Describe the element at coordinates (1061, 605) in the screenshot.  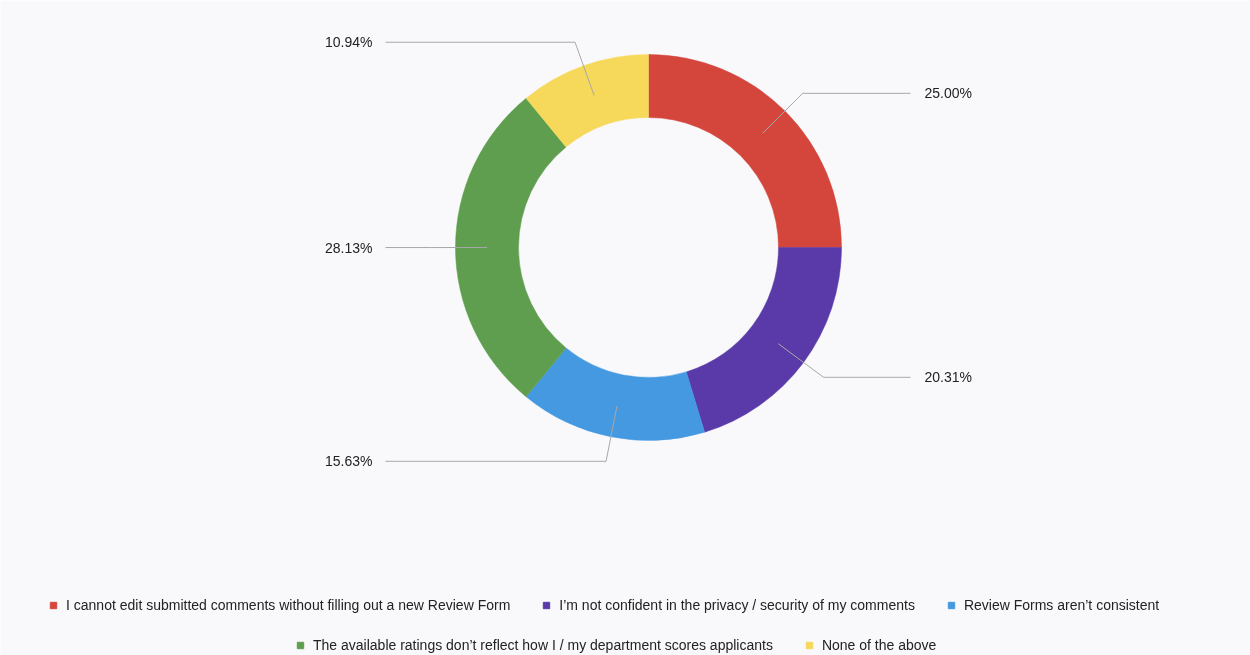
I see `legend-label: Review Forms aren’t consistent` at that location.